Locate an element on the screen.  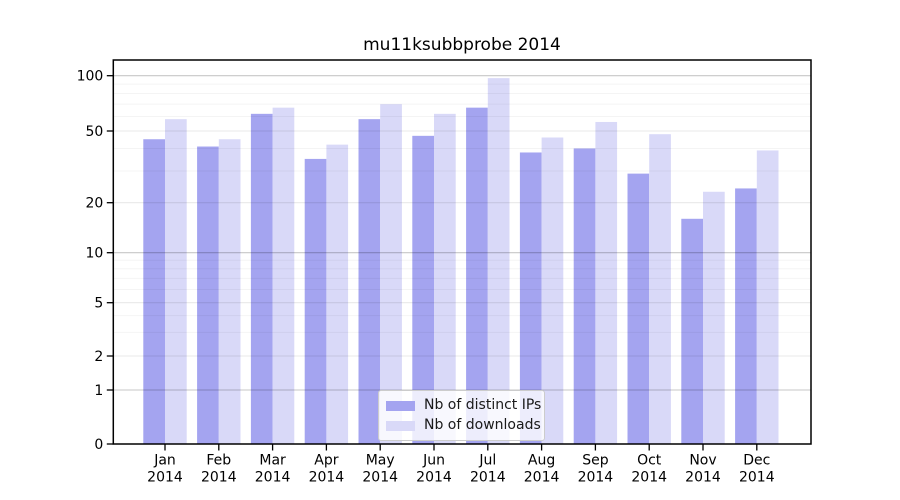
y-tick-label: 50 is located at coordinates (94, 132).